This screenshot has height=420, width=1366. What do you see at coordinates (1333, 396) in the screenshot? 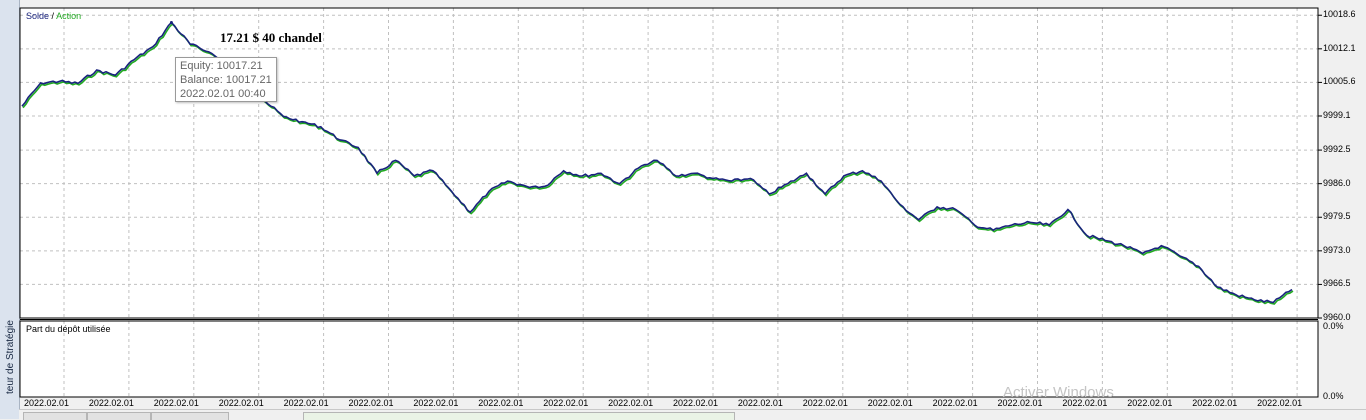
I see `subchart-y-tick-bottom: 0.0%` at bounding box center [1333, 396].